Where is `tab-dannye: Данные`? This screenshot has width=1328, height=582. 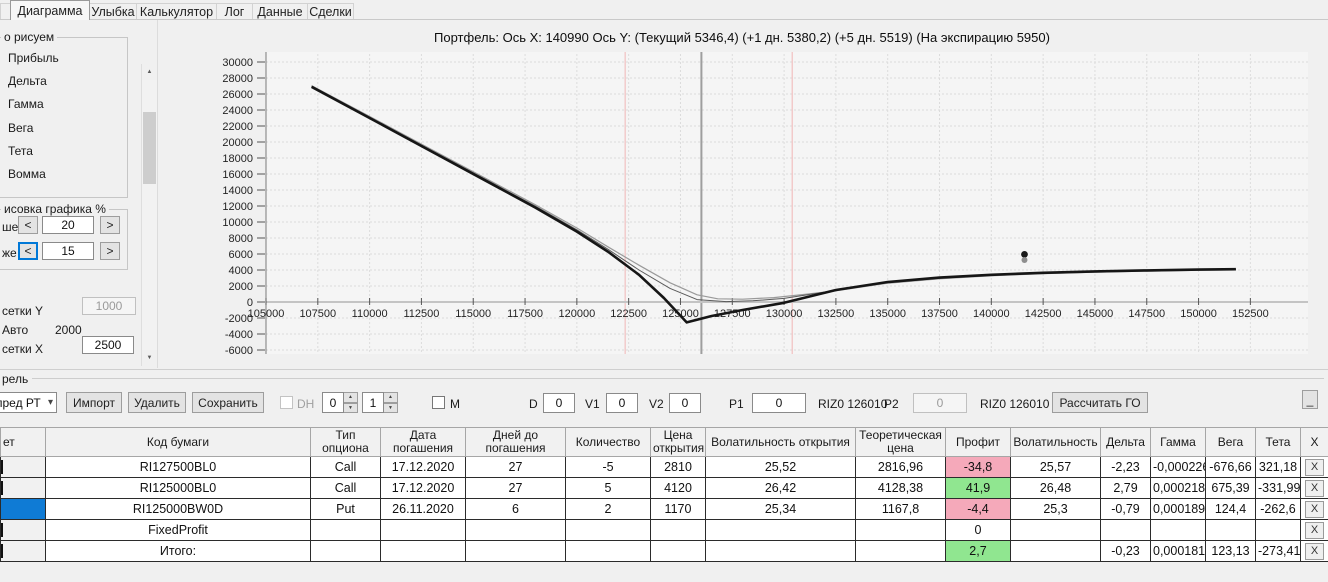 tab-dannye: Данные is located at coordinates (280, 11).